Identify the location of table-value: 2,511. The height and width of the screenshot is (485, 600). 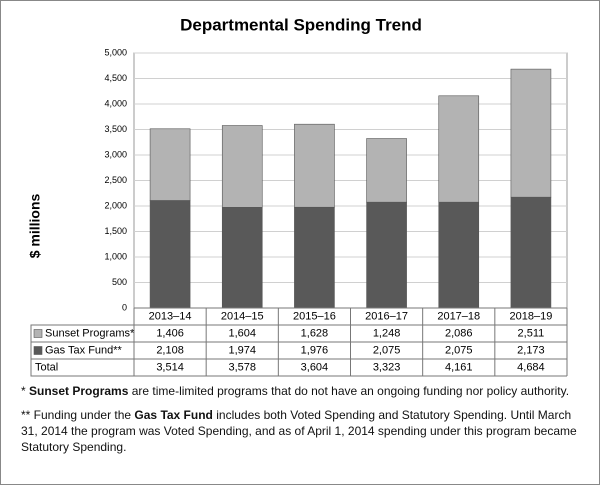
(531, 333).